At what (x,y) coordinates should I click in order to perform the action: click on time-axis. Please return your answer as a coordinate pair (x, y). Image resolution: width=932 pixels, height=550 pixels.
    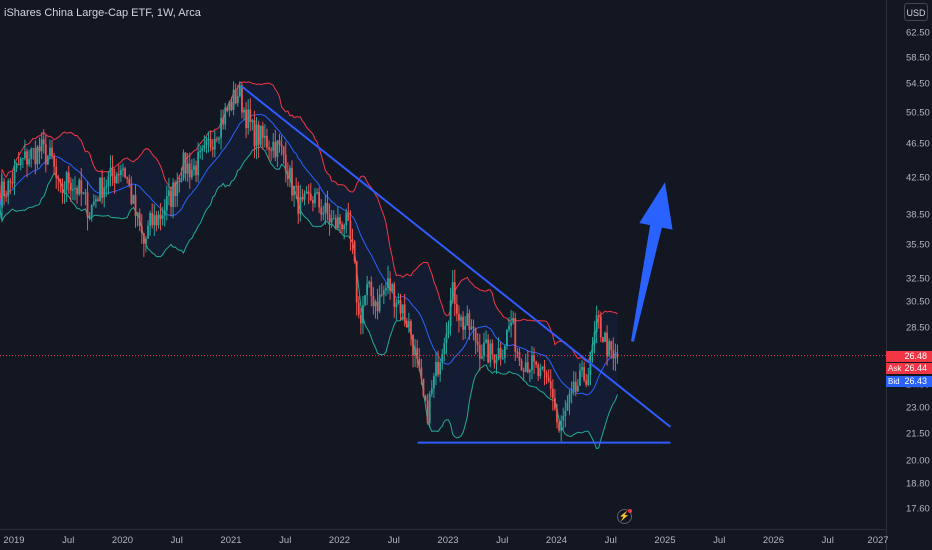
    Looking at the image, I should click on (443, 539).